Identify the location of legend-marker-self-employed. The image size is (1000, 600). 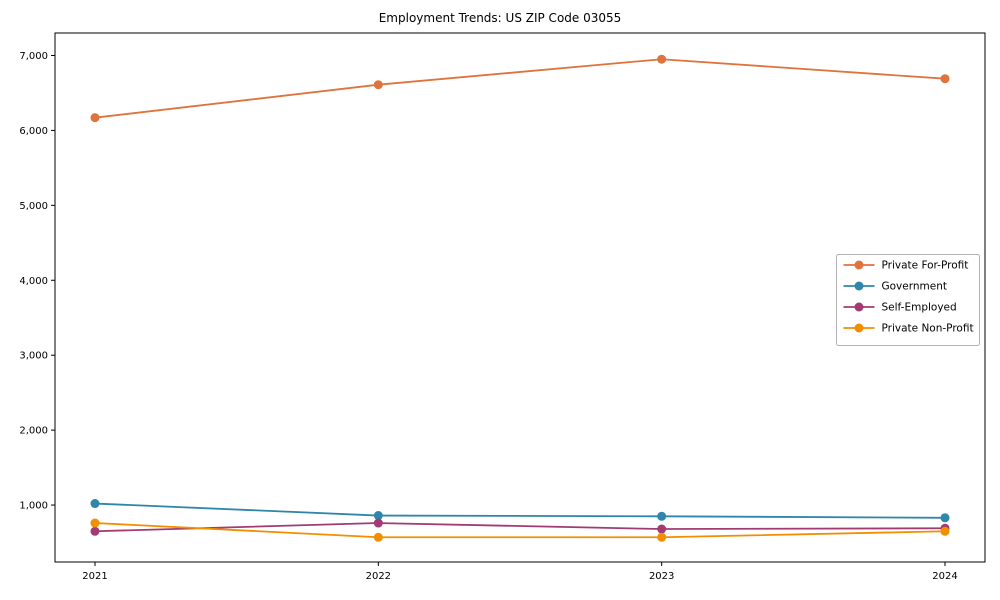
(859, 307).